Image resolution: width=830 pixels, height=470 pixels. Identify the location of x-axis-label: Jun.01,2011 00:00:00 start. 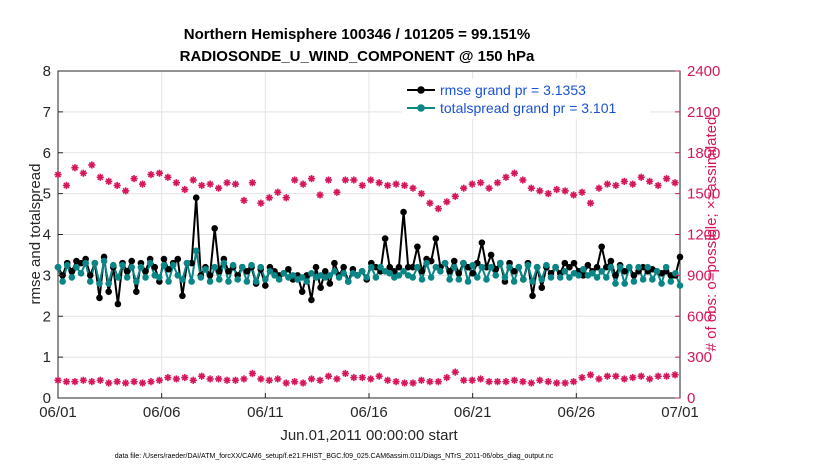
(369, 435).